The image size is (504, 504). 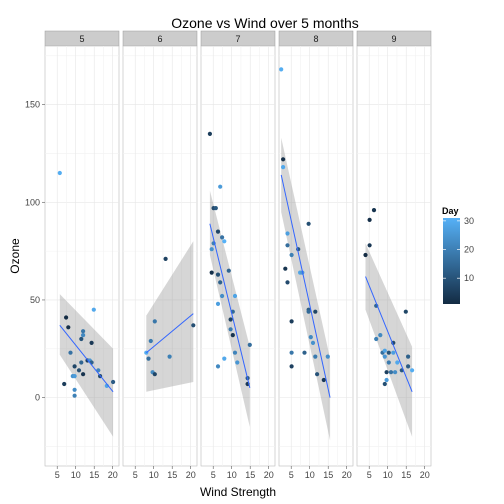 What do you see at coordinates (15, 256) in the screenshot?
I see `y-axis-title: Ozone` at bounding box center [15, 256].